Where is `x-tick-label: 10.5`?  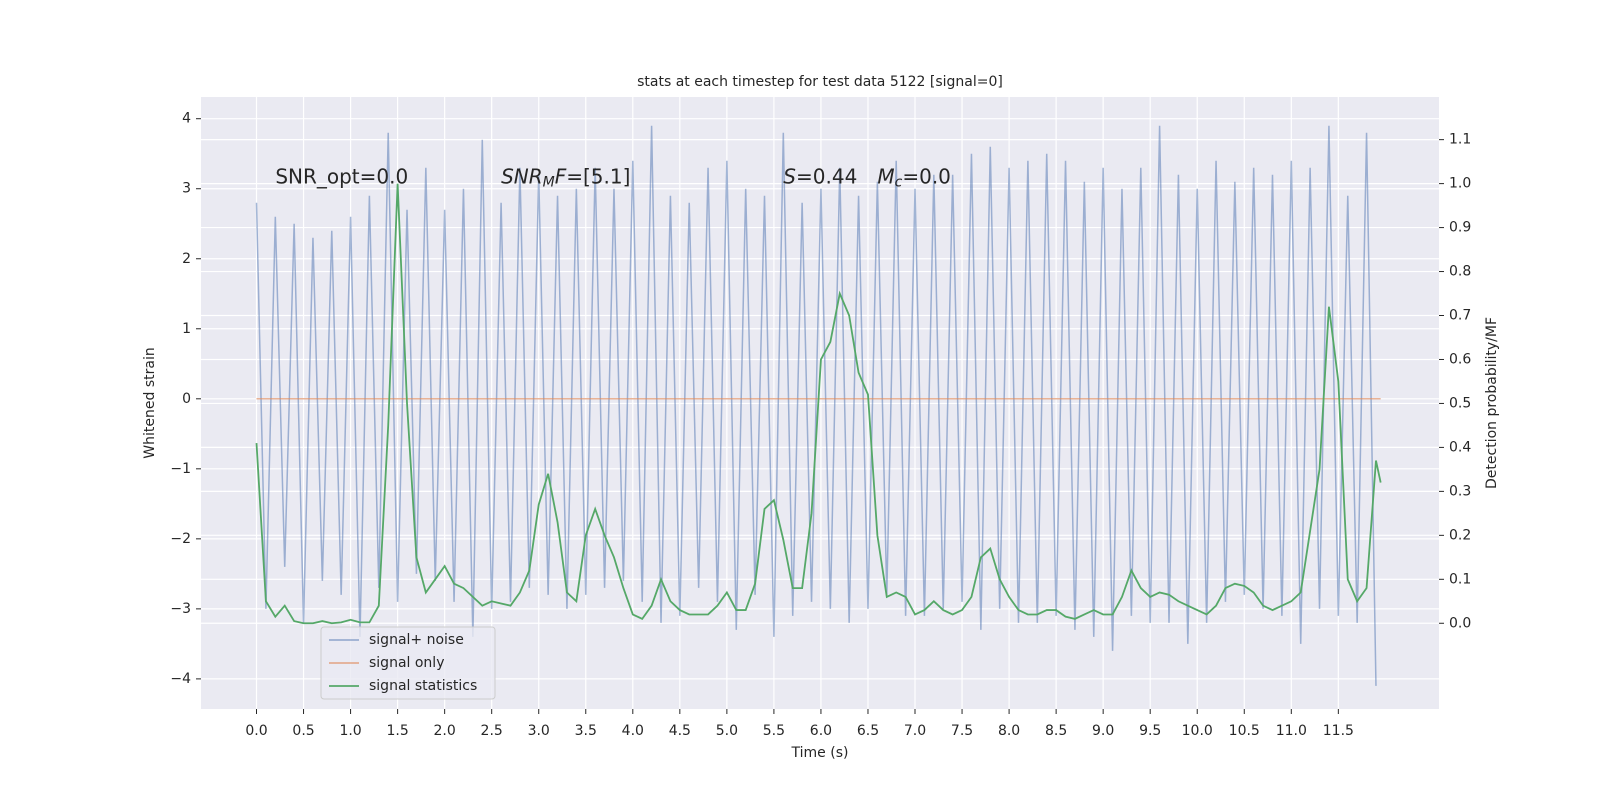
x-tick-label: 10.5 is located at coordinates (1244, 731).